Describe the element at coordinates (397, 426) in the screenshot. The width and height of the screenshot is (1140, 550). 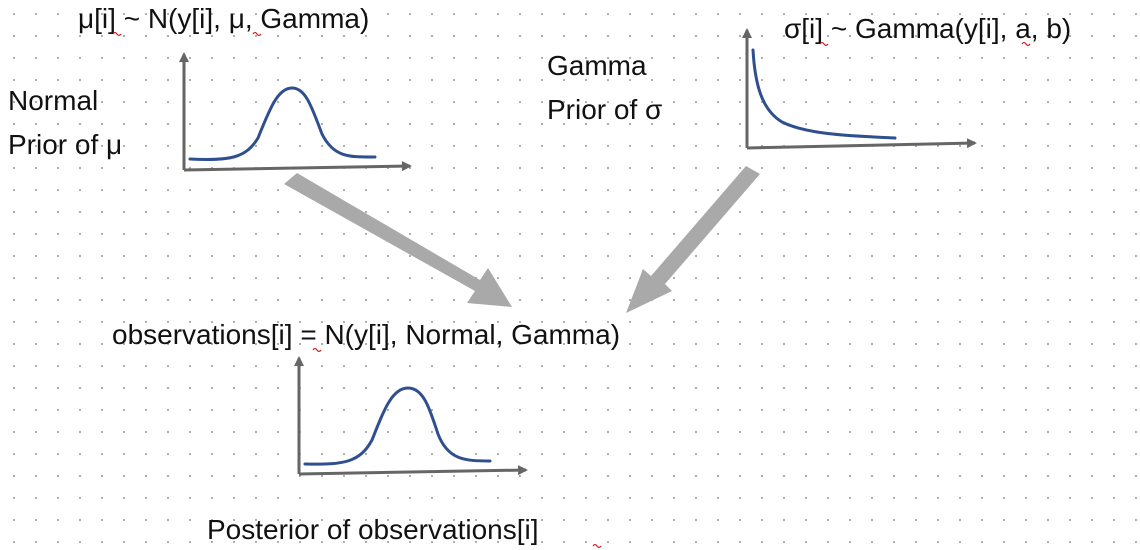
I see `posterior-curve` at that location.